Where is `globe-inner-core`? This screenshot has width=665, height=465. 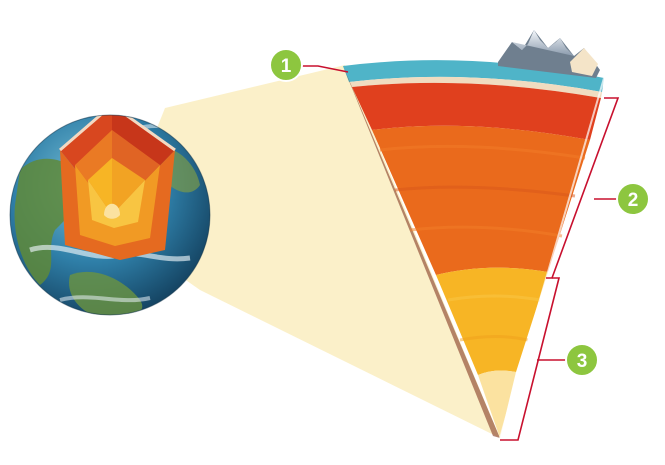
globe-inner-core is located at coordinates (112, 211).